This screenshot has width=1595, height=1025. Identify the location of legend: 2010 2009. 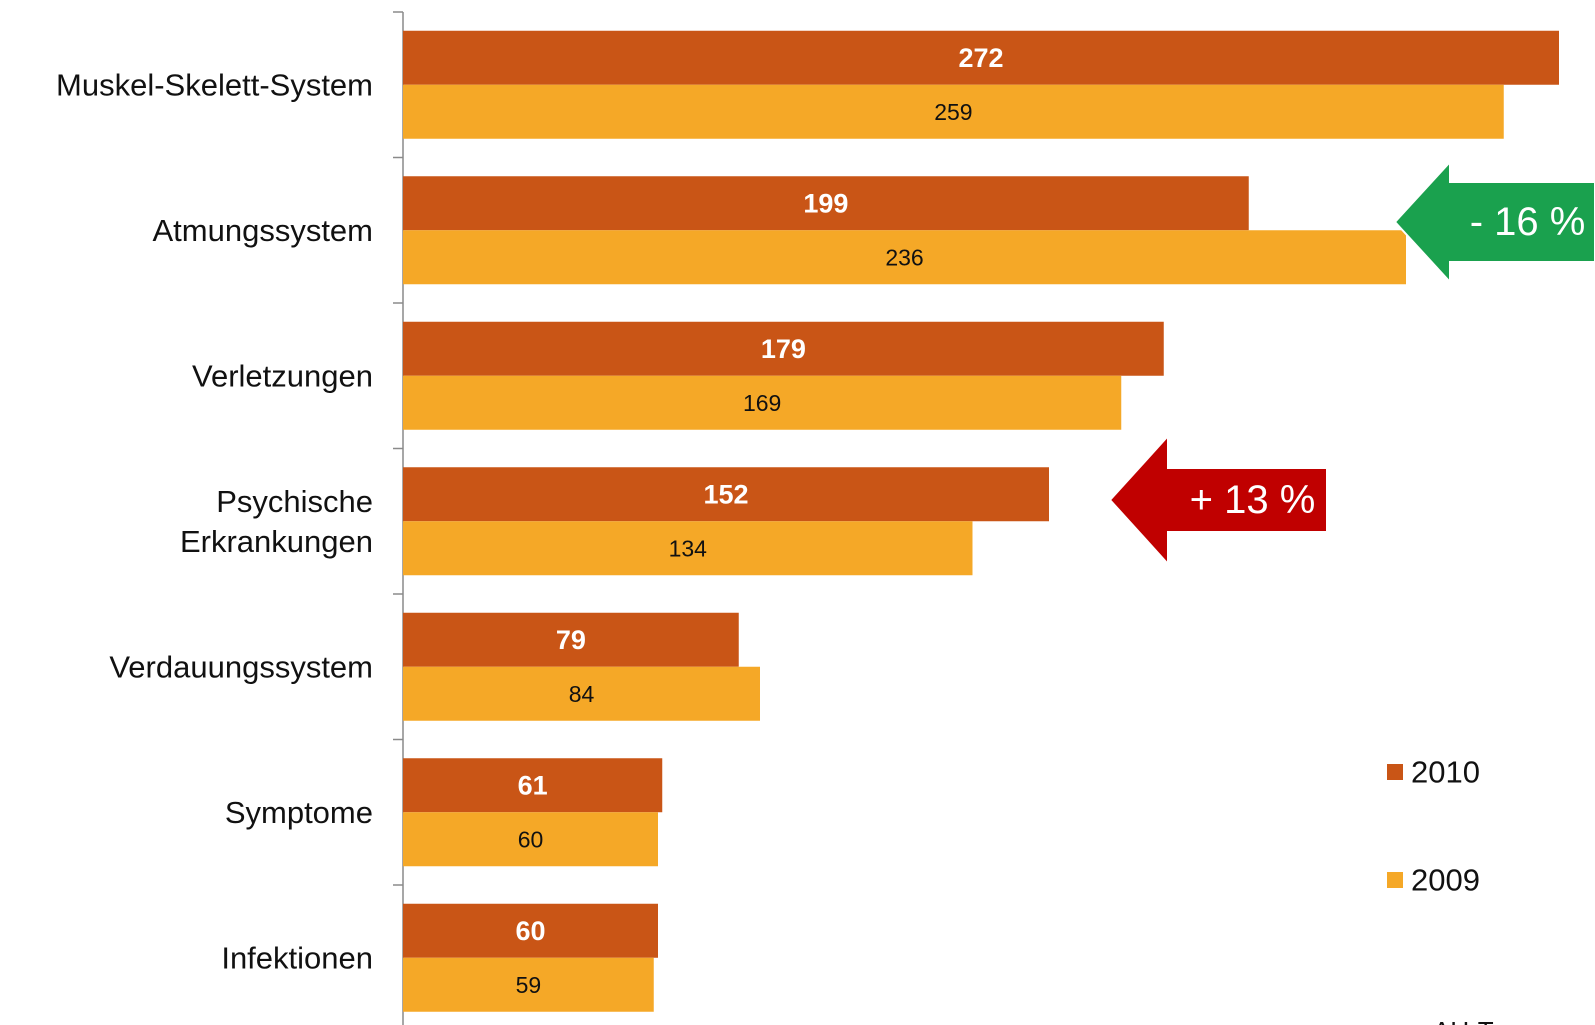
(1433, 826).